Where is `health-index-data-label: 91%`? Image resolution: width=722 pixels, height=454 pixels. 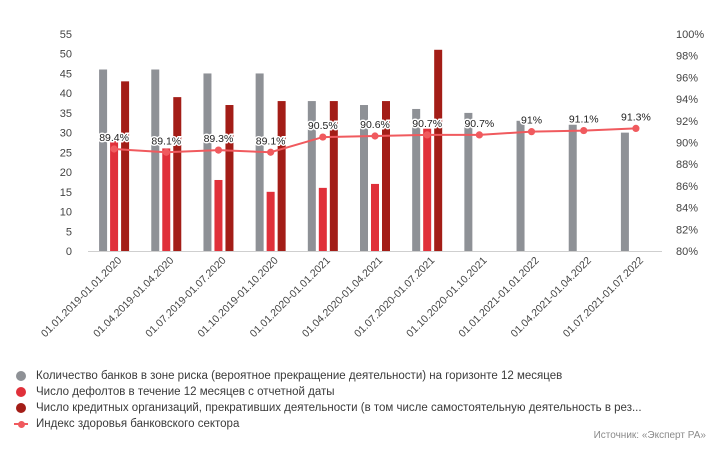
health-index-data-label: 91% is located at coordinates (531, 121).